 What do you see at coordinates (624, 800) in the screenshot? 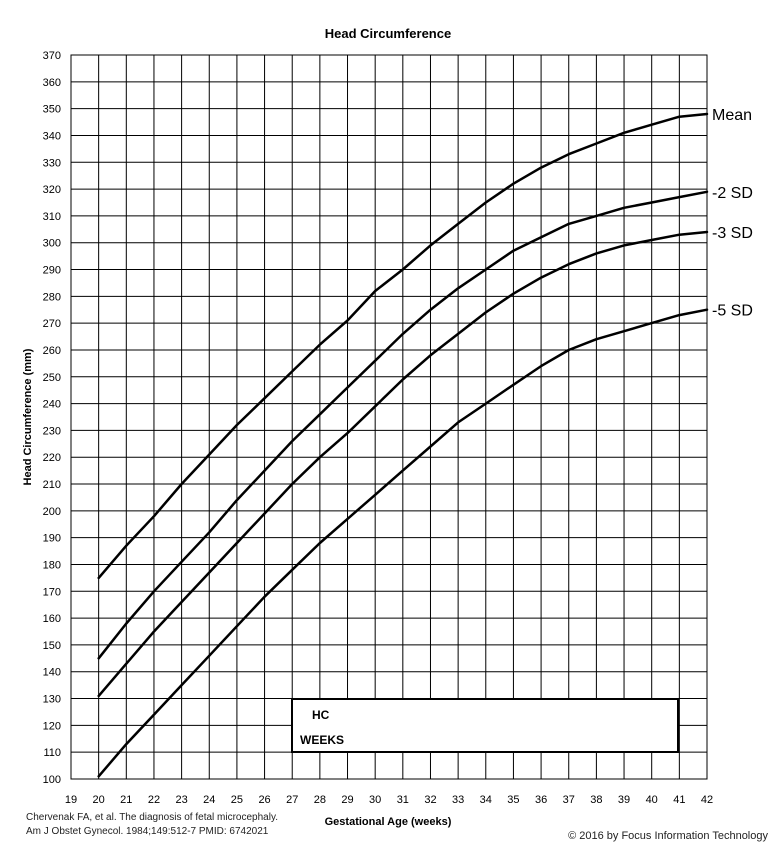
I see `x-tick-label: 39` at bounding box center [624, 800].